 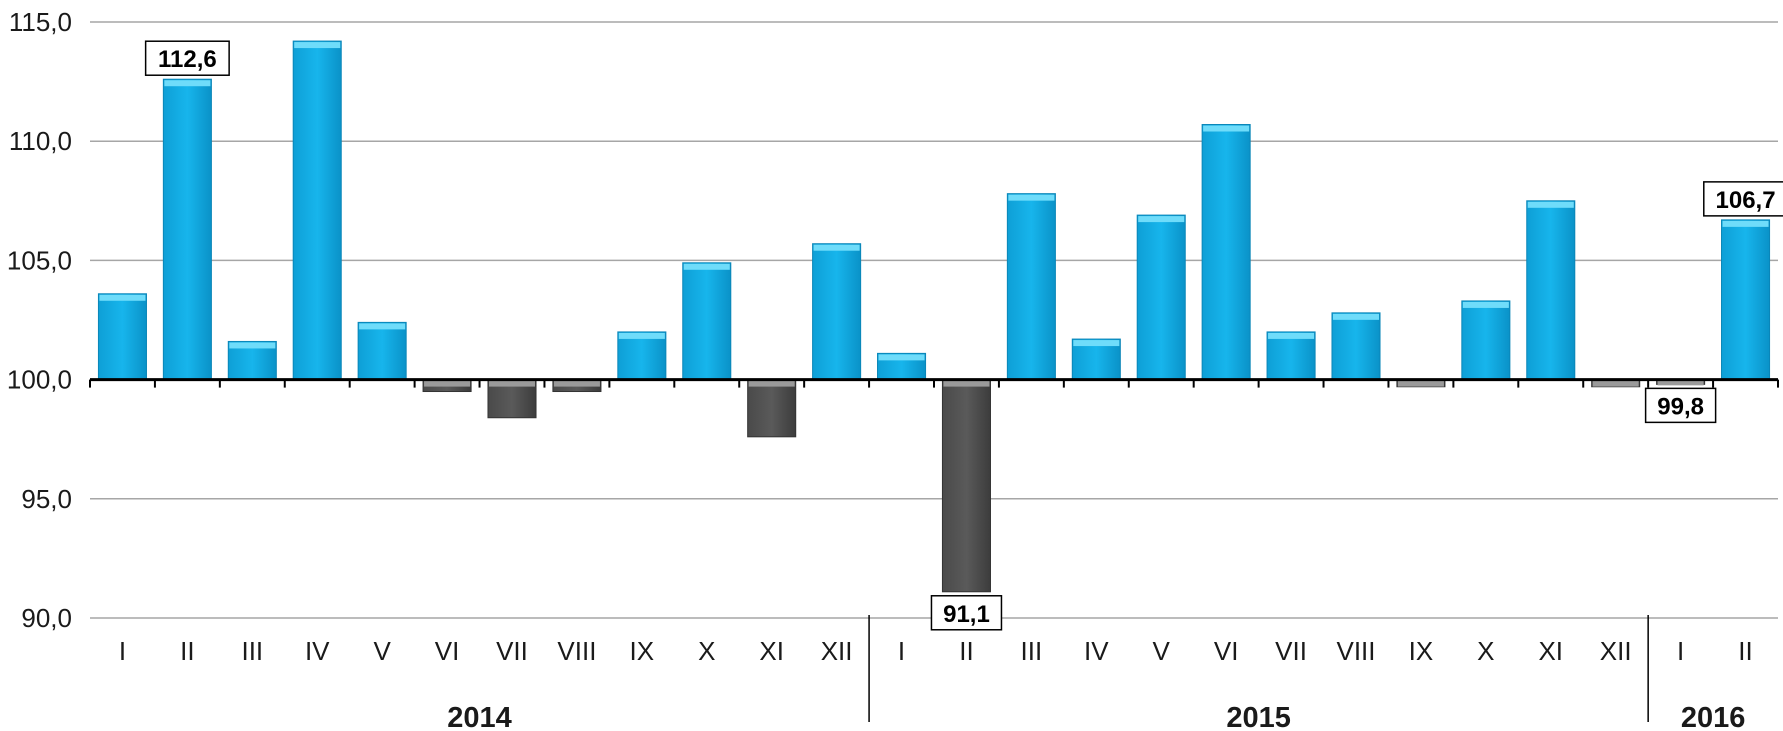 What do you see at coordinates (1258, 716) in the screenshot?
I see `year-label: 2015` at bounding box center [1258, 716].